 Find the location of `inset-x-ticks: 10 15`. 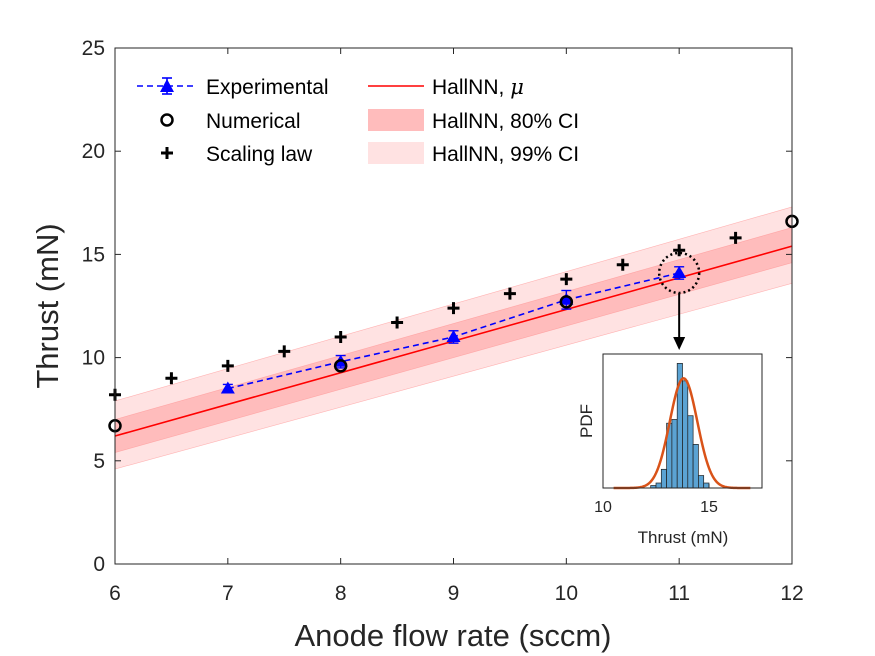

inset-x-ticks: 10 15 is located at coordinates (656, 500).